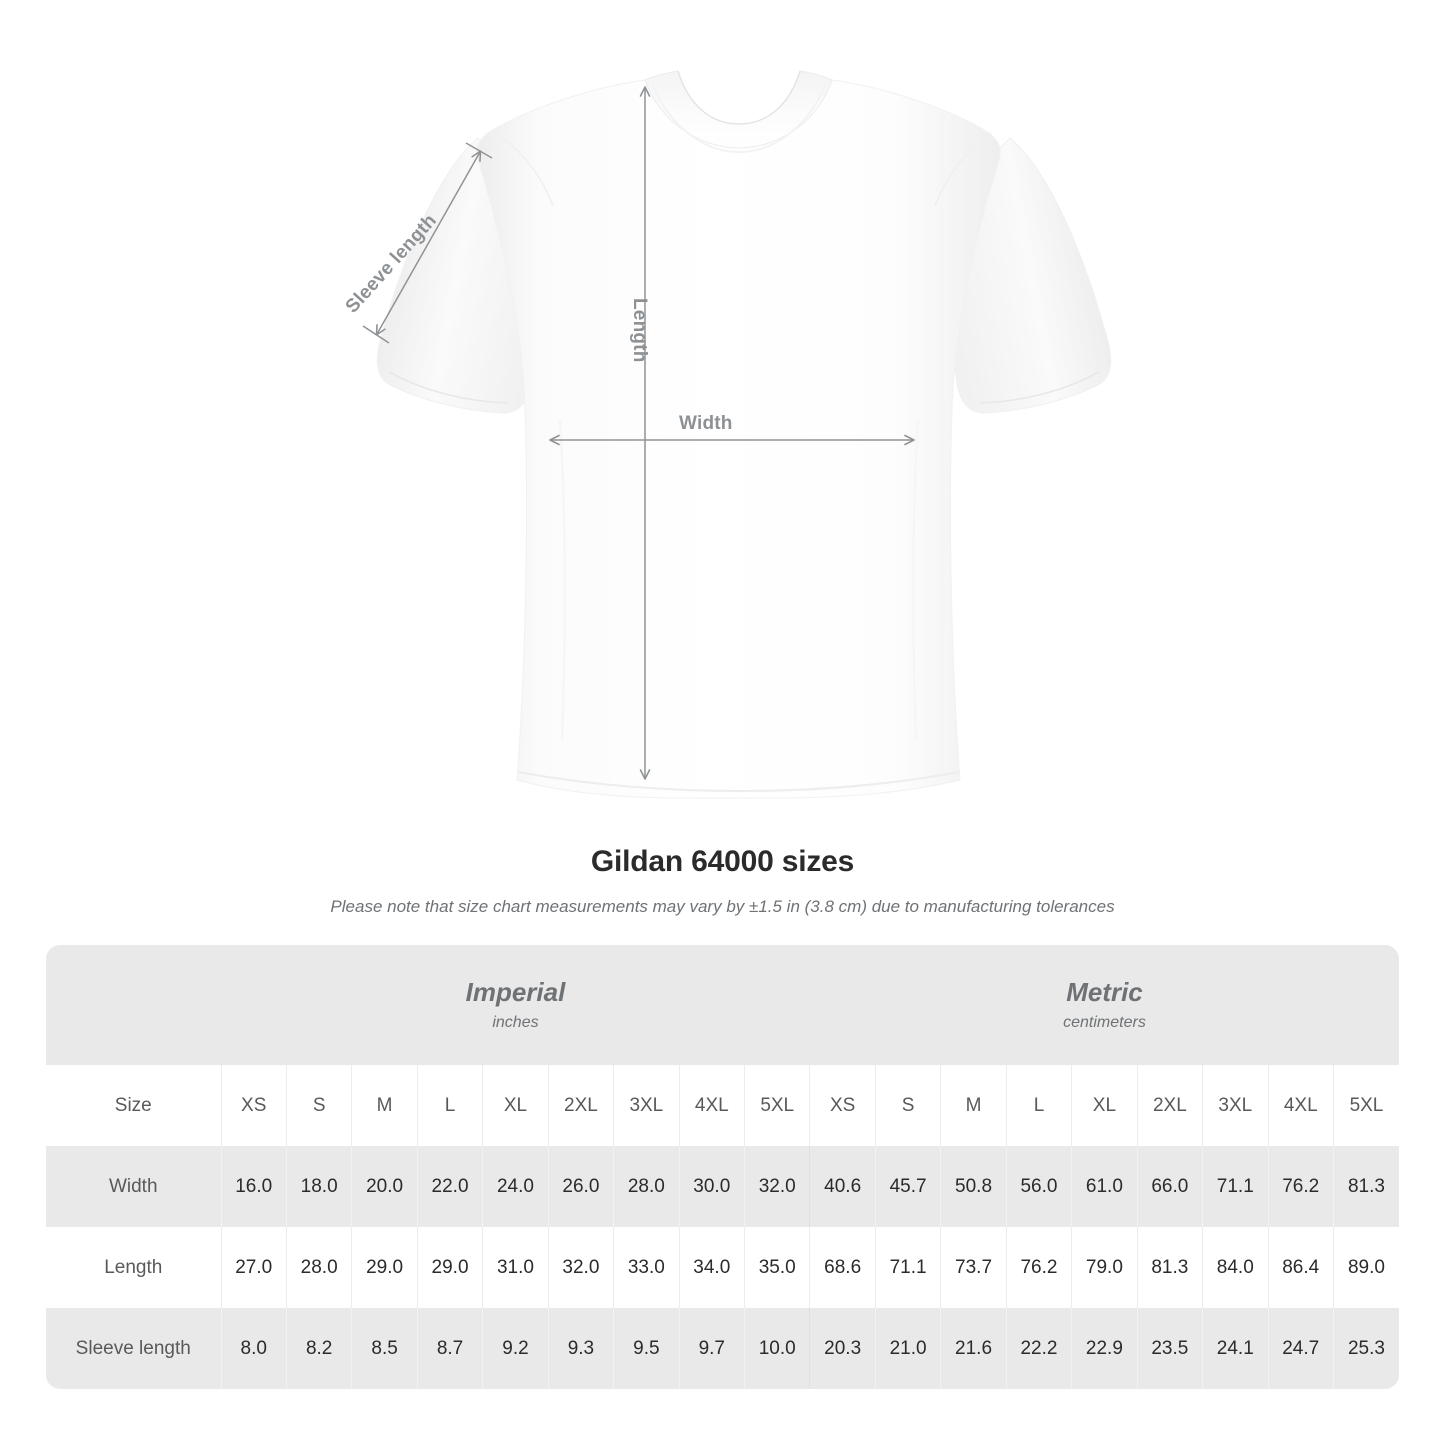 The width and height of the screenshot is (1445, 1445). Describe the element at coordinates (776, 1267) in the screenshot. I see `table-cell: 35.0` at that location.